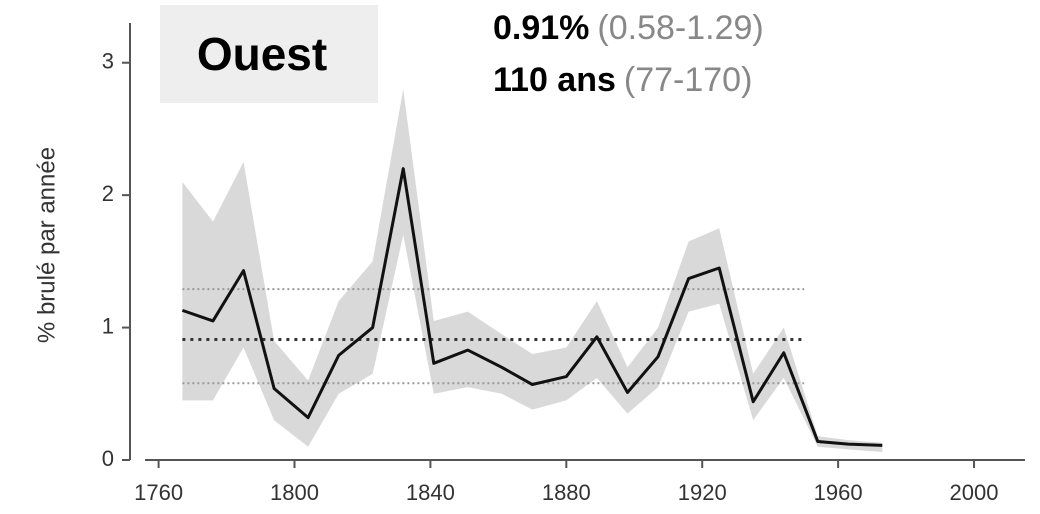  I want to click on x-tick-label: 1880, so click(566, 492).